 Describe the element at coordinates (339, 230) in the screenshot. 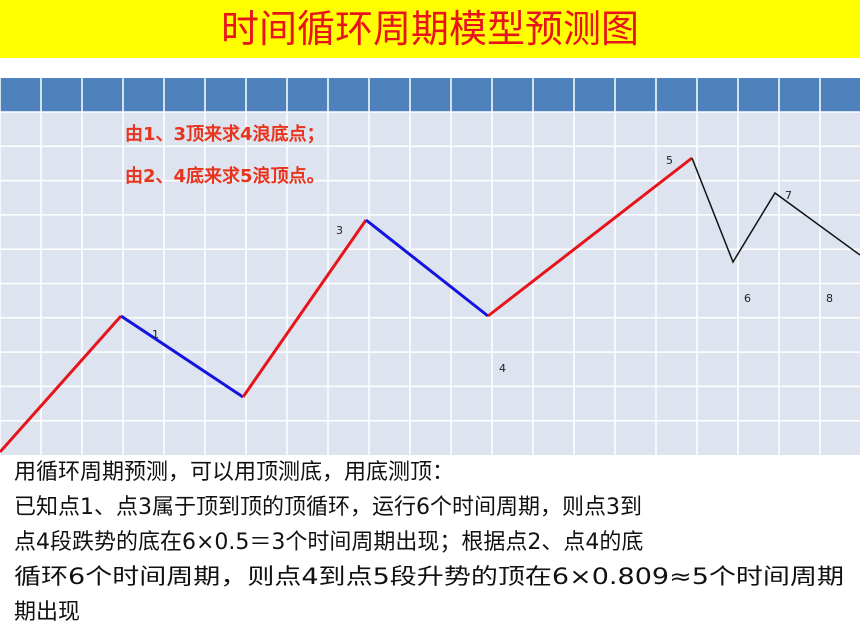

I see `point-label: 3` at that location.